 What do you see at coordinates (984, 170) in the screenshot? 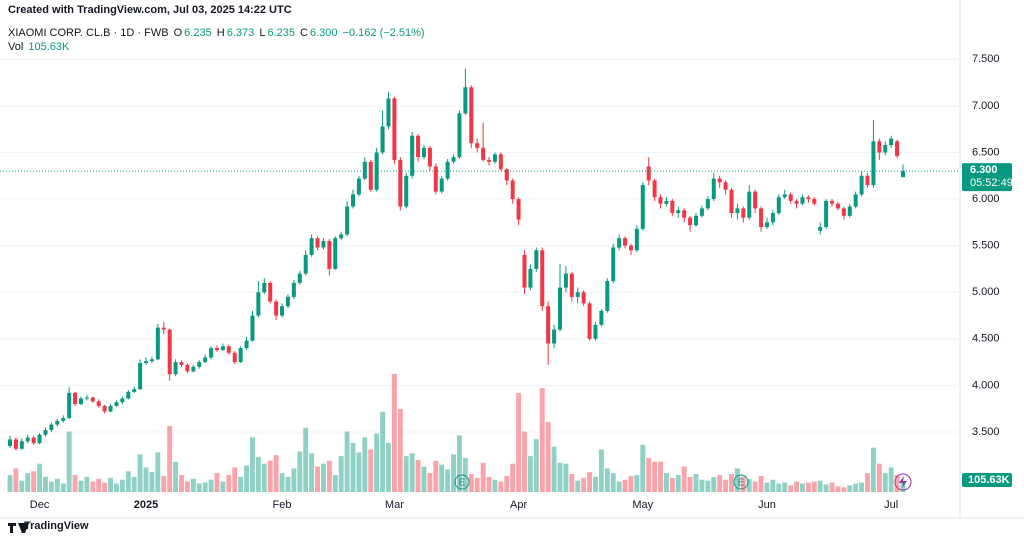
I see `last-price-label: 6.300` at bounding box center [984, 170].